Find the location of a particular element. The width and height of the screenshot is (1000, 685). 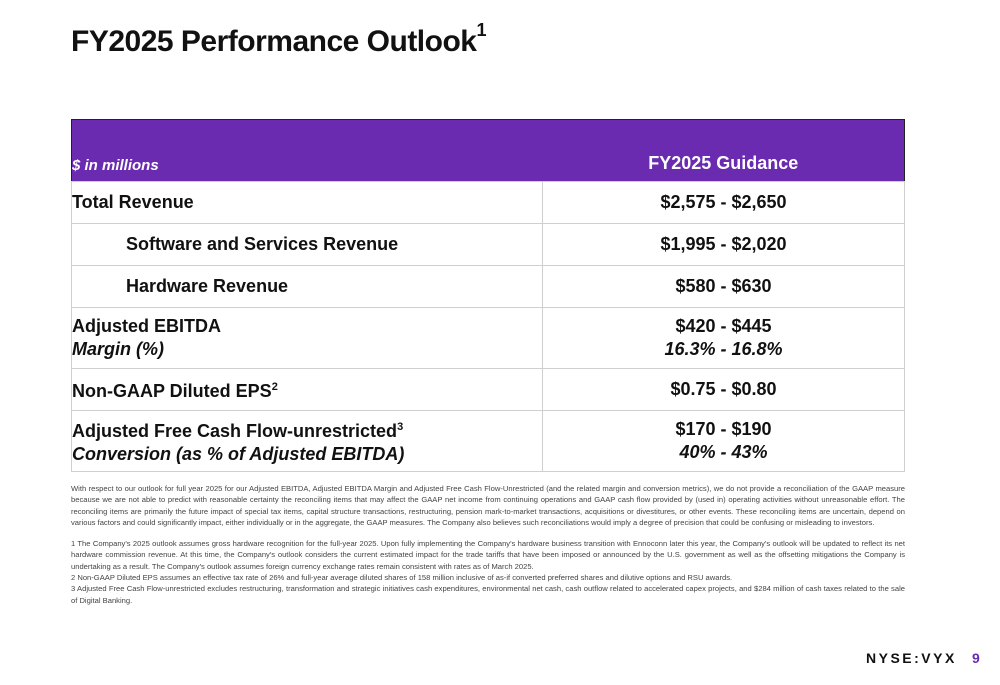

row-label-adjusted-ebitda: Adjusted EBITDA Margin (%) is located at coordinates (307, 338).